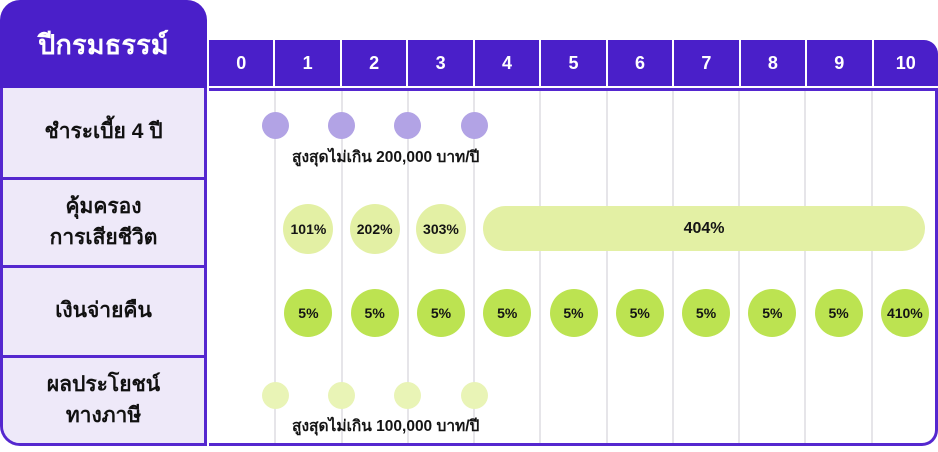  What do you see at coordinates (639, 313) in the screenshot?
I see `cash-back-circle-year-6: 5%` at bounding box center [639, 313].